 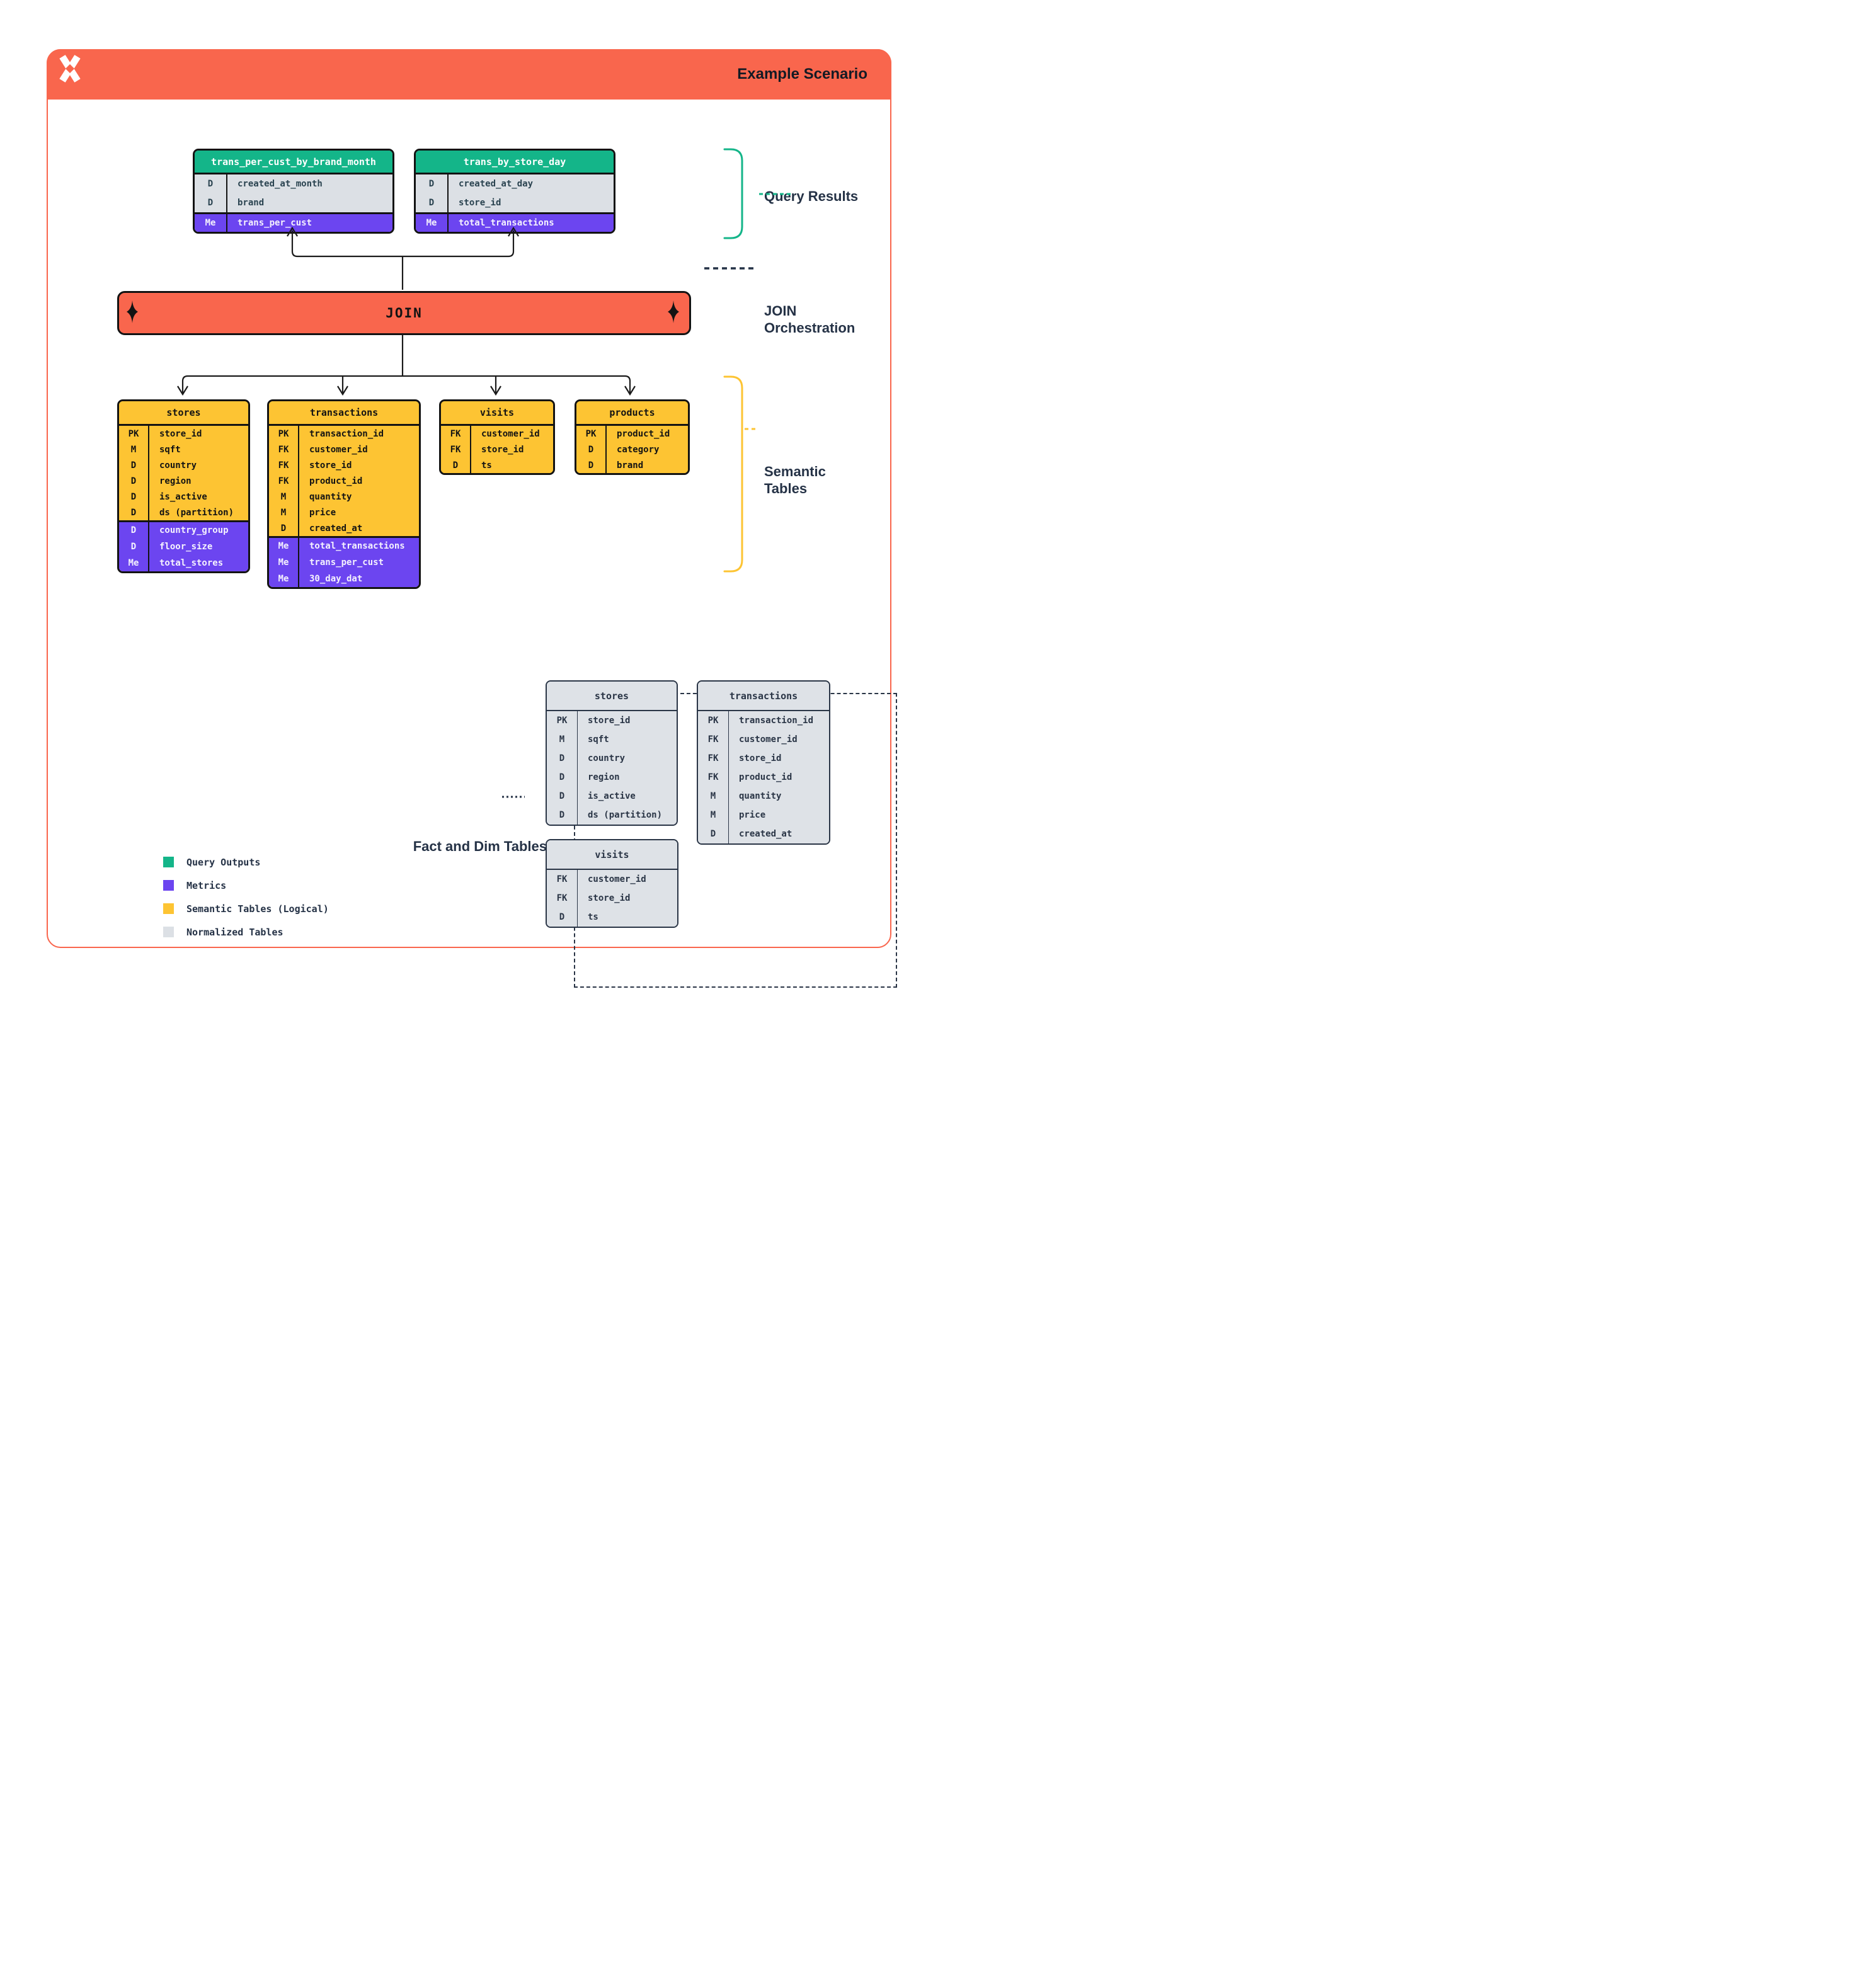 What do you see at coordinates (765, 834) in the screenshot?
I see `field-name: created_at` at bounding box center [765, 834].